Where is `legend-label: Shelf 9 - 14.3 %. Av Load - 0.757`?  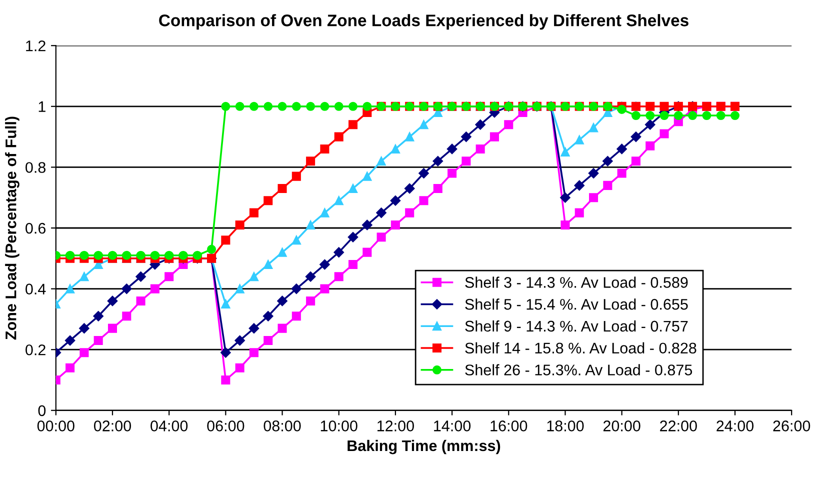 legend-label: Shelf 9 - 14.3 %. Av Load - 0.757 is located at coordinates (576, 326).